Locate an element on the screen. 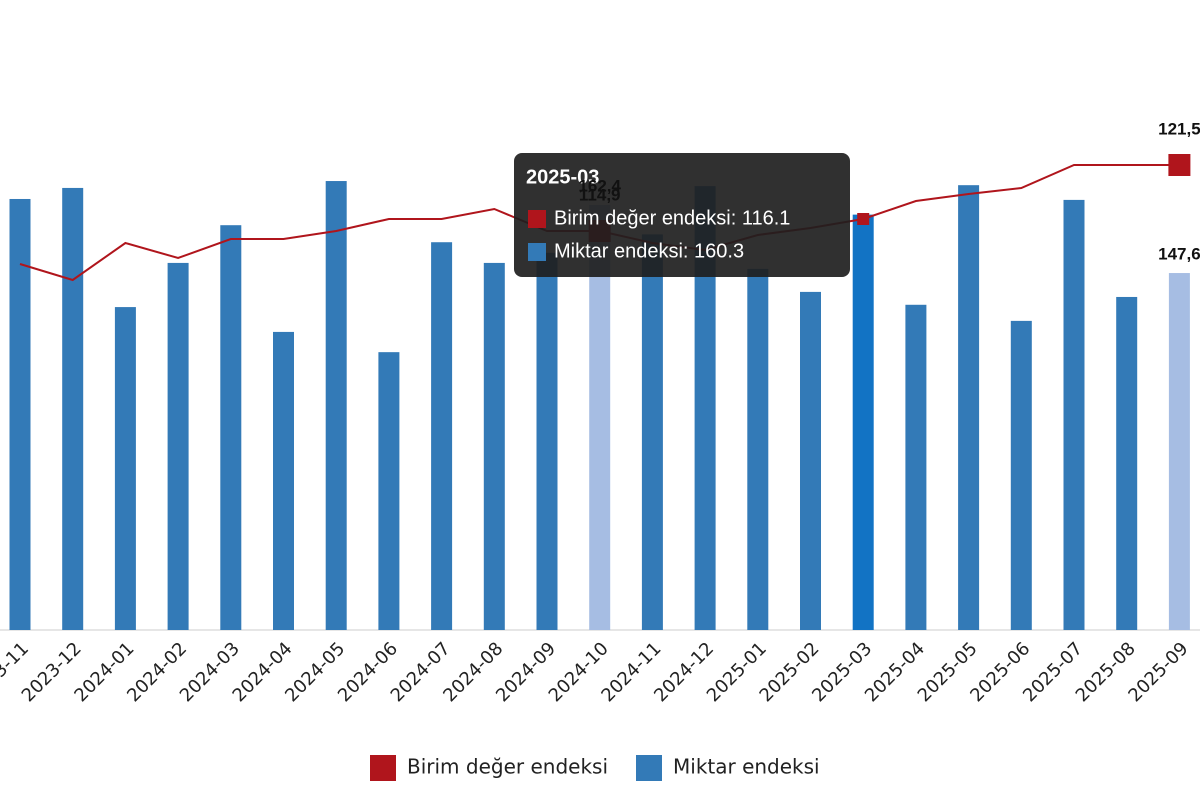 The height and width of the screenshot is (800, 1200). tooltip-item: Birim değer endeksi: 116.1 is located at coordinates (672, 218).